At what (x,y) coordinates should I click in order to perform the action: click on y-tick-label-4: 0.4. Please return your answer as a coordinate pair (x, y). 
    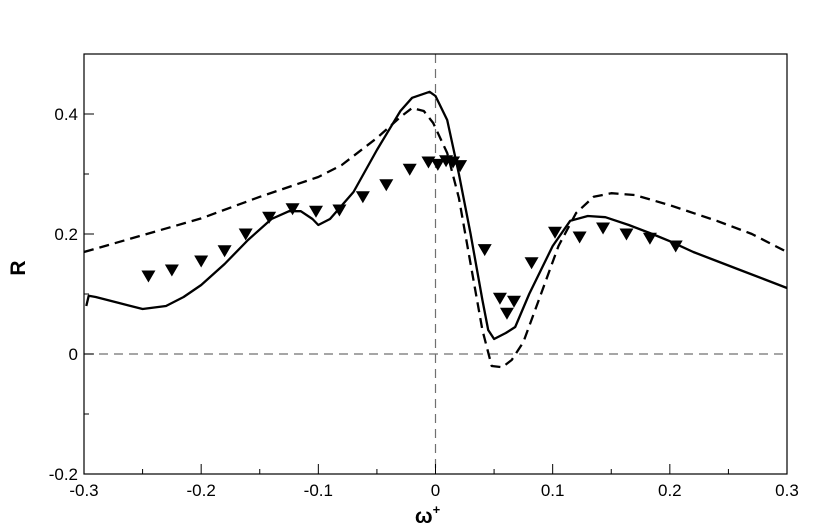
    Looking at the image, I should click on (66, 114).